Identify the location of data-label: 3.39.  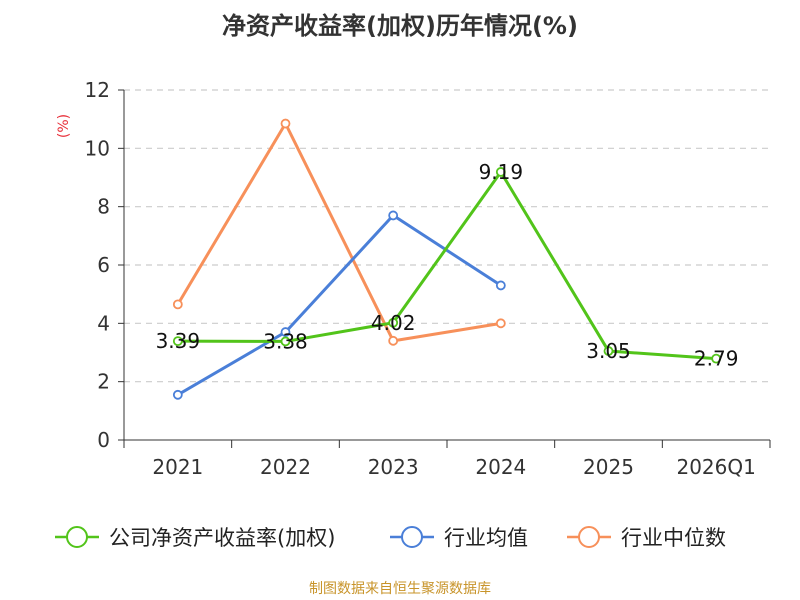
(178, 341).